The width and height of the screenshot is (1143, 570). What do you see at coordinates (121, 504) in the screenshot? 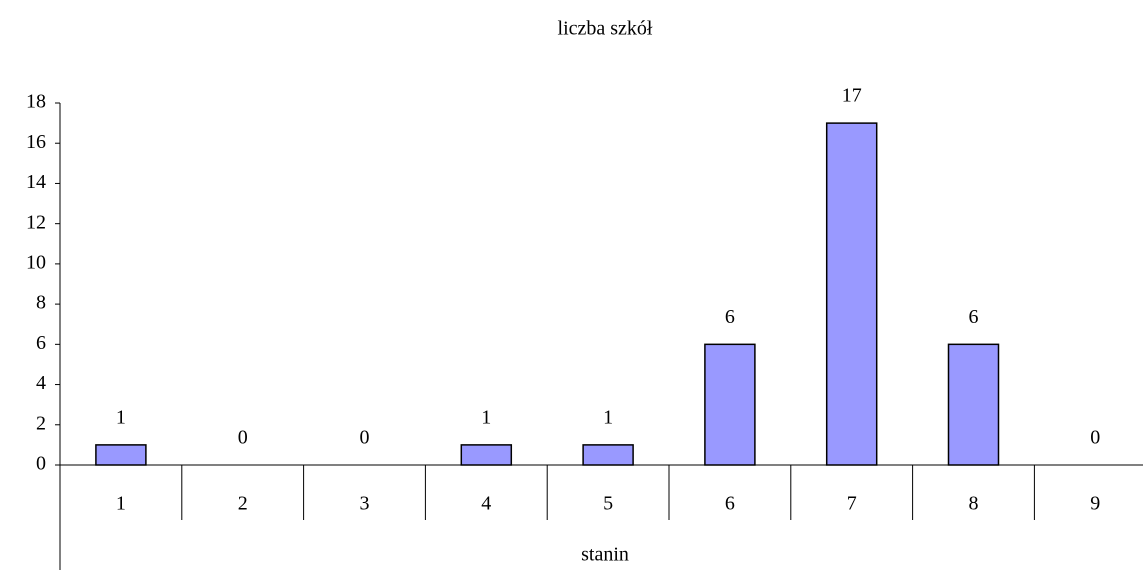
I see `x-tick-label: 1` at bounding box center [121, 504].